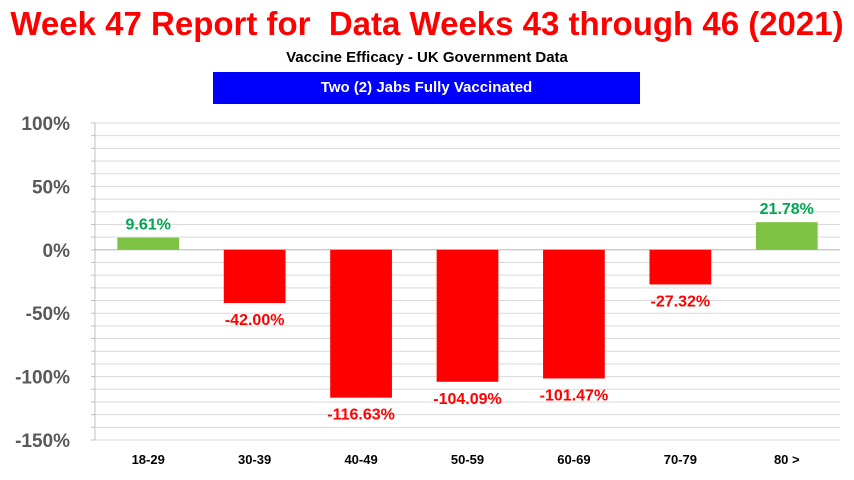  What do you see at coordinates (681, 301) in the screenshot?
I see `data-label: -27.32%` at bounding box center [681, 301].